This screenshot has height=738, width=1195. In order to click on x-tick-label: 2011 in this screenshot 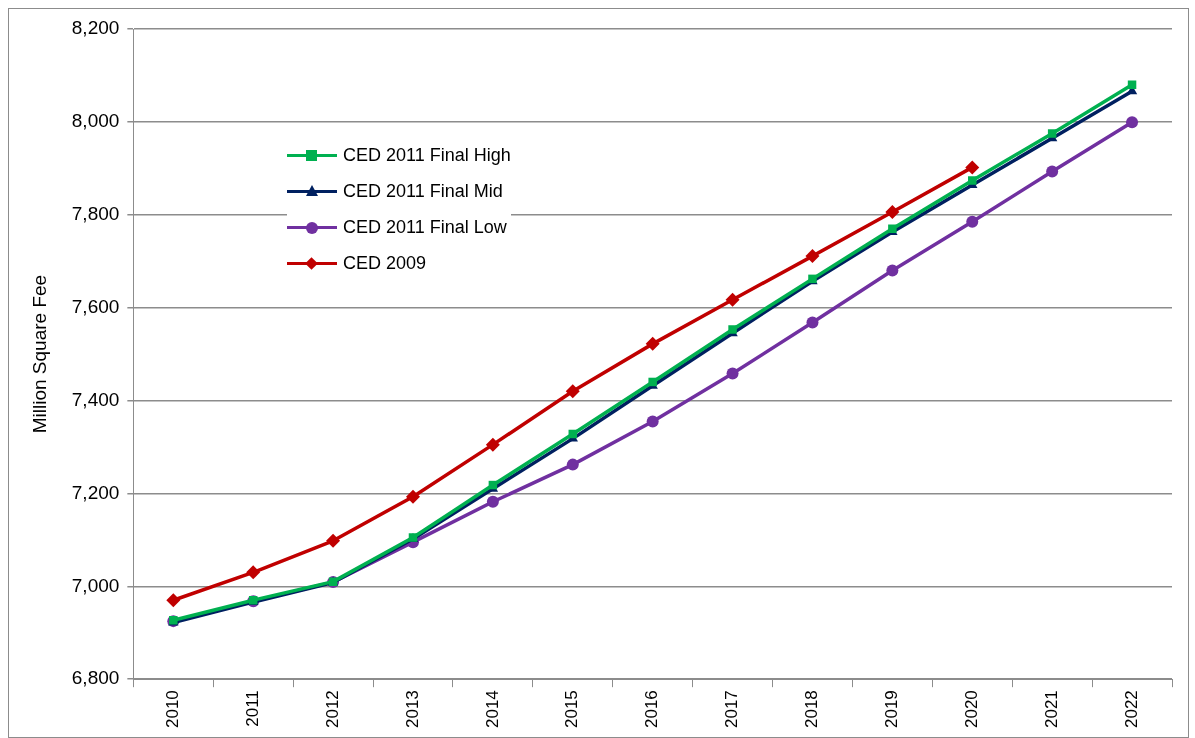, I will do `click(252, 708)`.